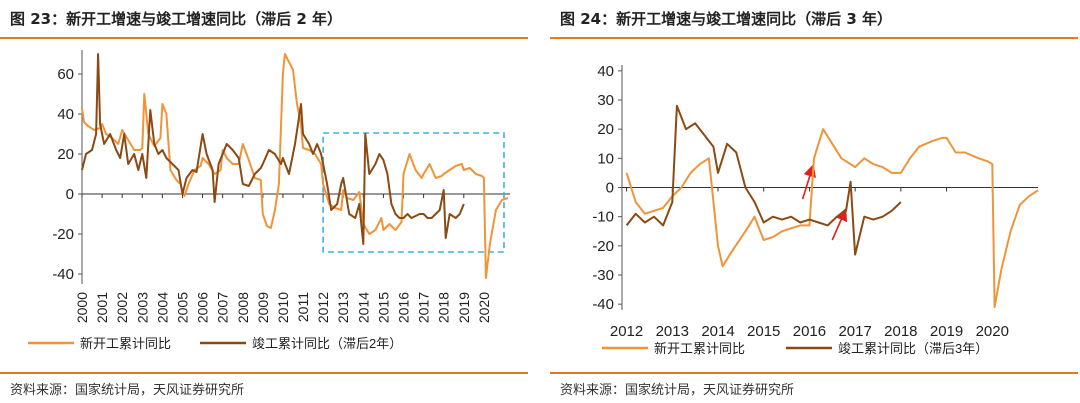 This screenshot has height=403, width=1080. Describe the element at coordinates (243, 307) in the screenshot. I see `x-tick-label: 2008` at that location.